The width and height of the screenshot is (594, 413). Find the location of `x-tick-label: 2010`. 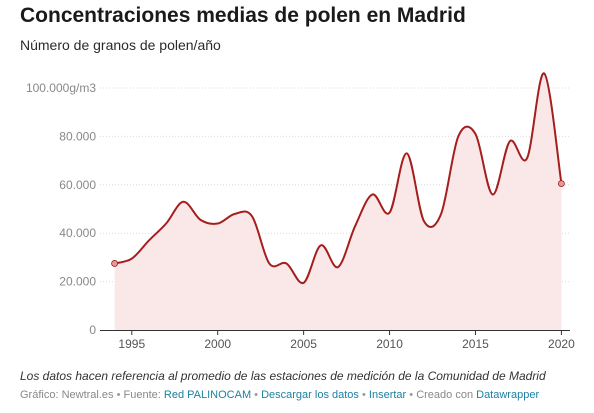

x-tick-label: 2010 is located at coordinates (389, 344).